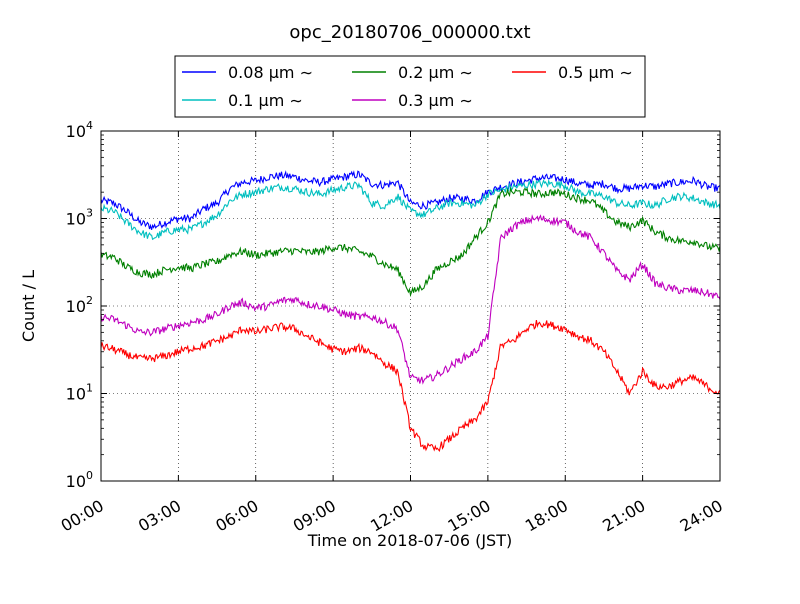  I want to click on y-tick-label: 10², so click(79, 305).